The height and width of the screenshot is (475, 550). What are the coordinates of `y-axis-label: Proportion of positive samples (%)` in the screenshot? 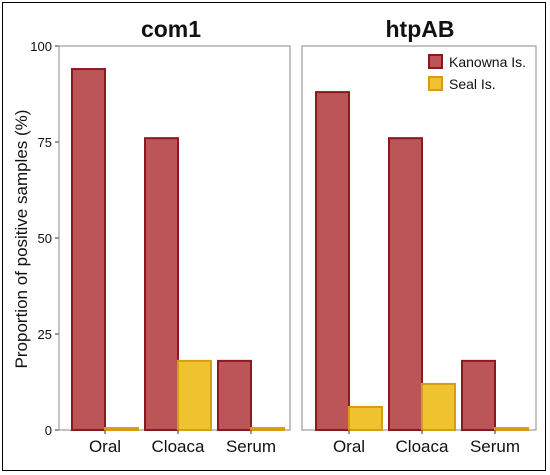 It's located at (21, 239).